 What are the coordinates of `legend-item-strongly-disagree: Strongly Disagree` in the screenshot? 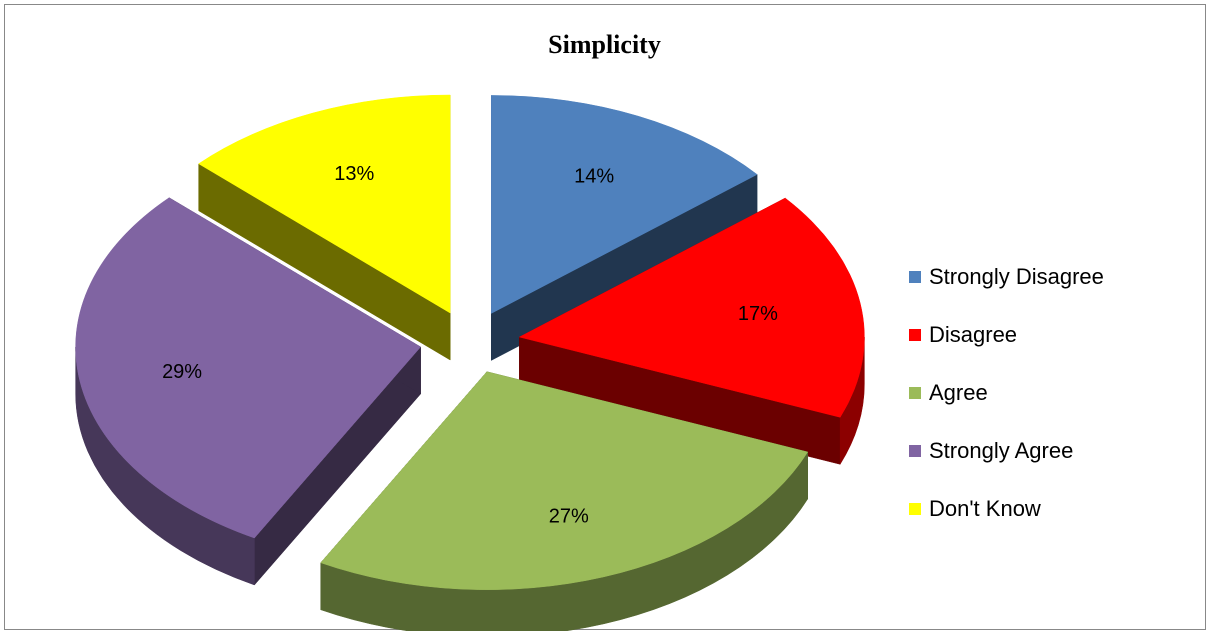 It's located at (1006, 277).